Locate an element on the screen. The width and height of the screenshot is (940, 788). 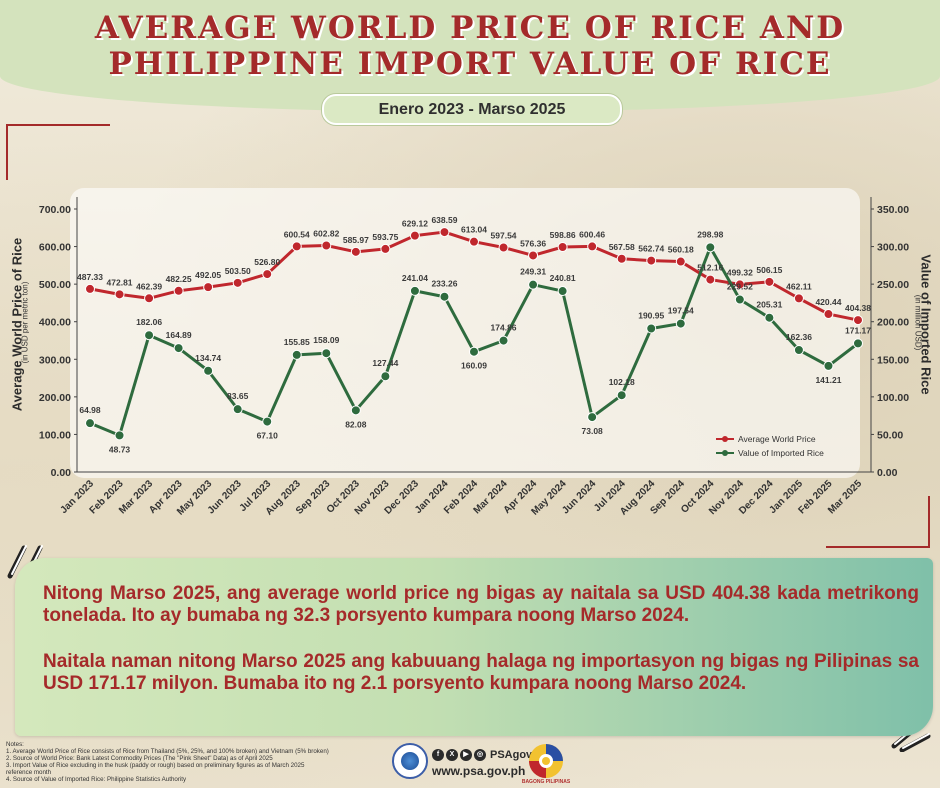
y-right-tick-label: 250.00 is located at coordinates (893, 285).